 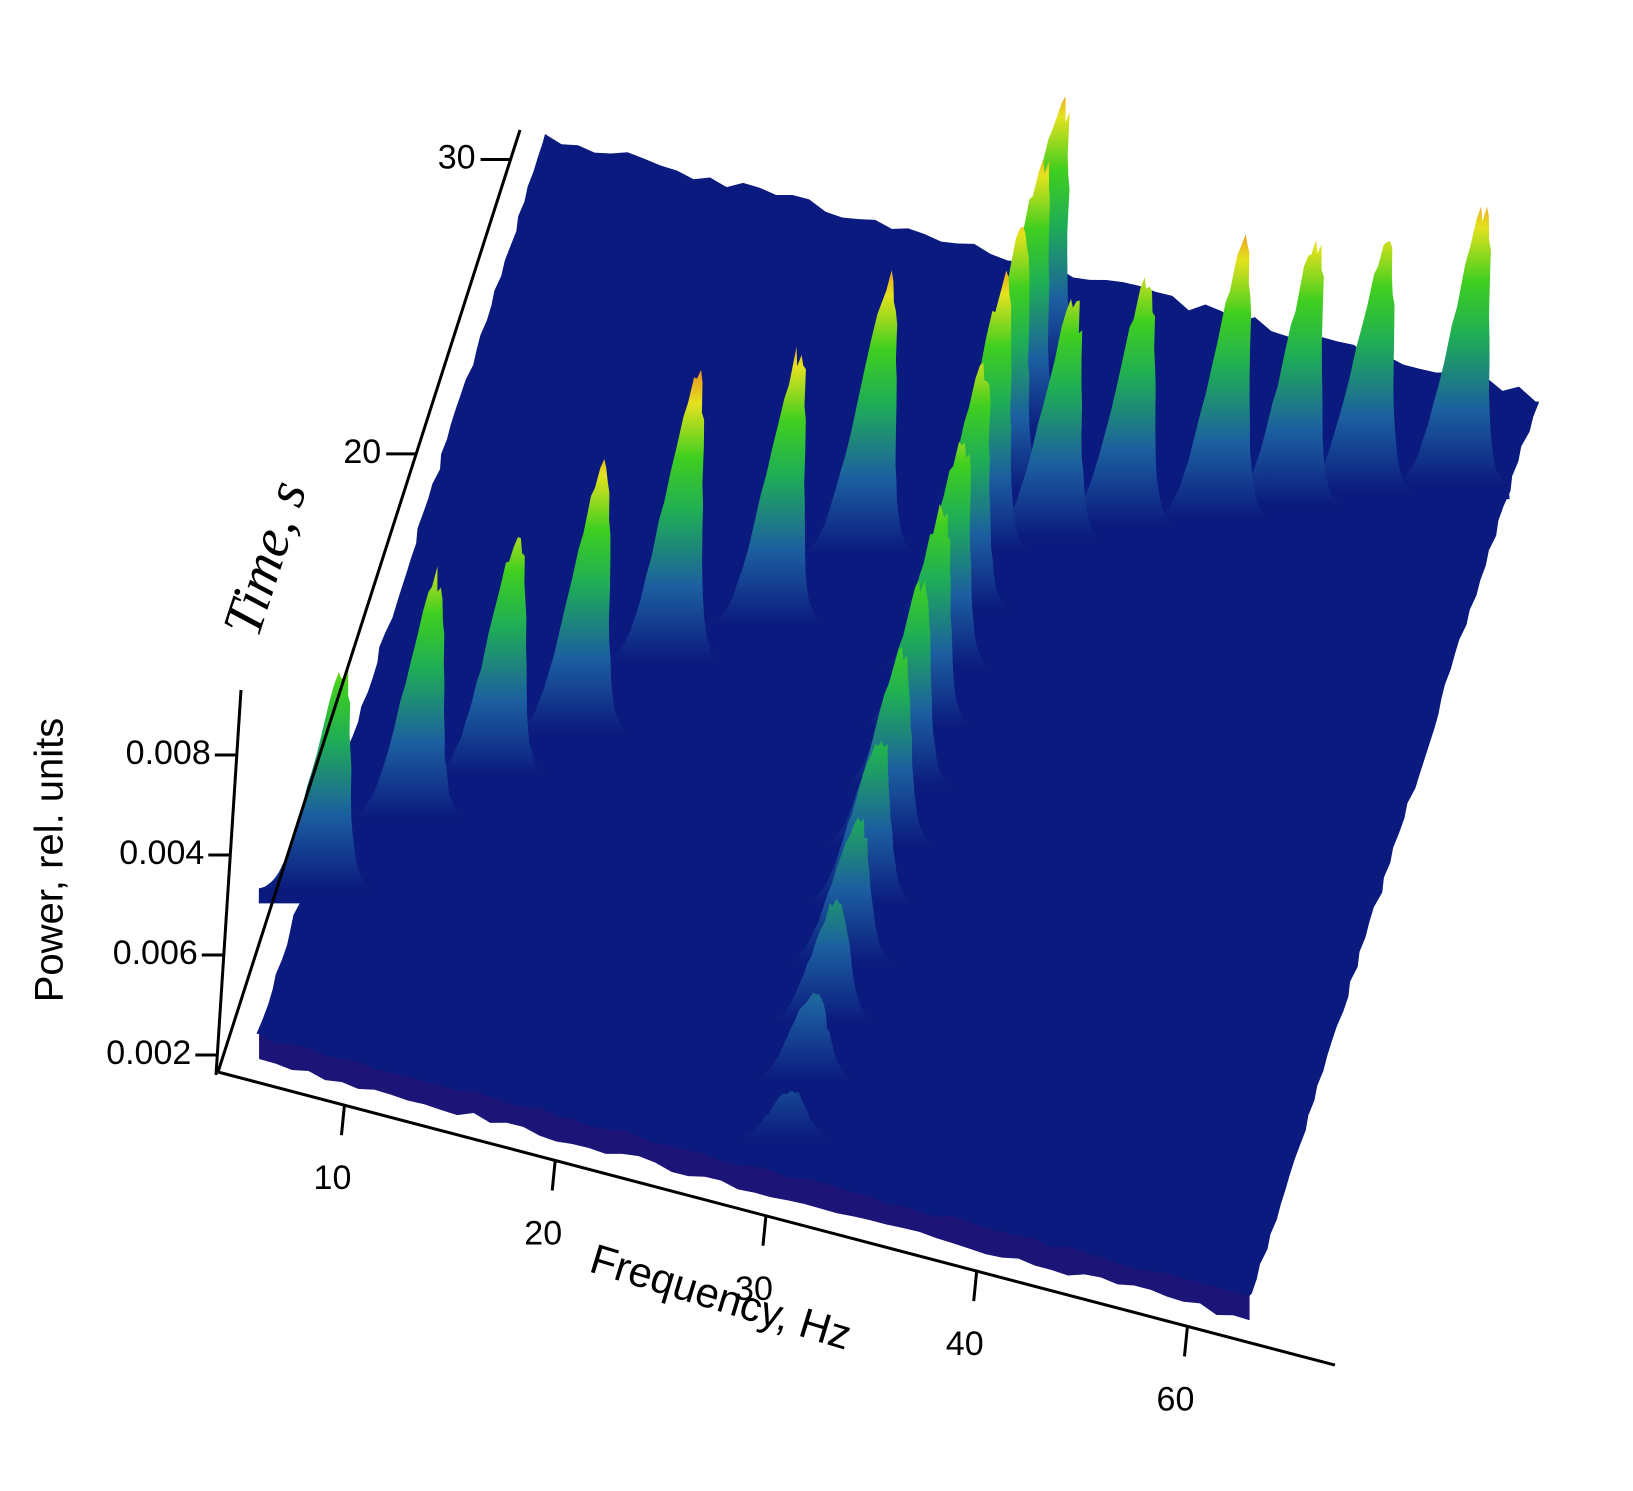 What do you see at coordinates (265, 558) in the screenshot?
I see `y-axis-label: Time, s` at bounding box center [265, 558].